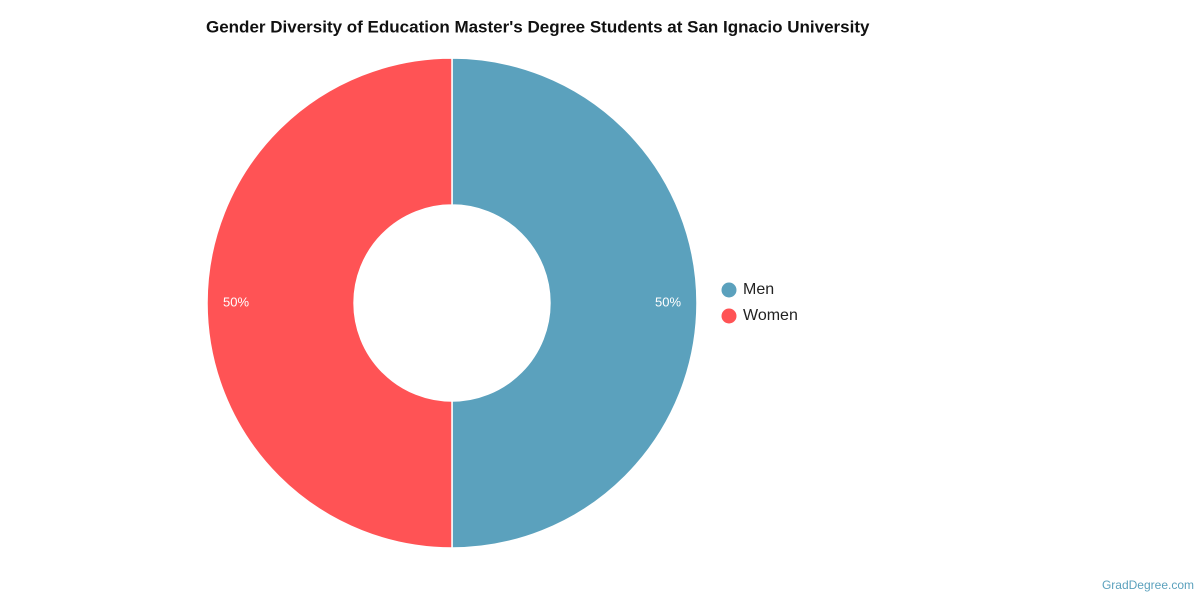  What do you see at coordinates (758, 289) in the screenshot?
I see `legend-label: Men` at bounding box center [758, 289].